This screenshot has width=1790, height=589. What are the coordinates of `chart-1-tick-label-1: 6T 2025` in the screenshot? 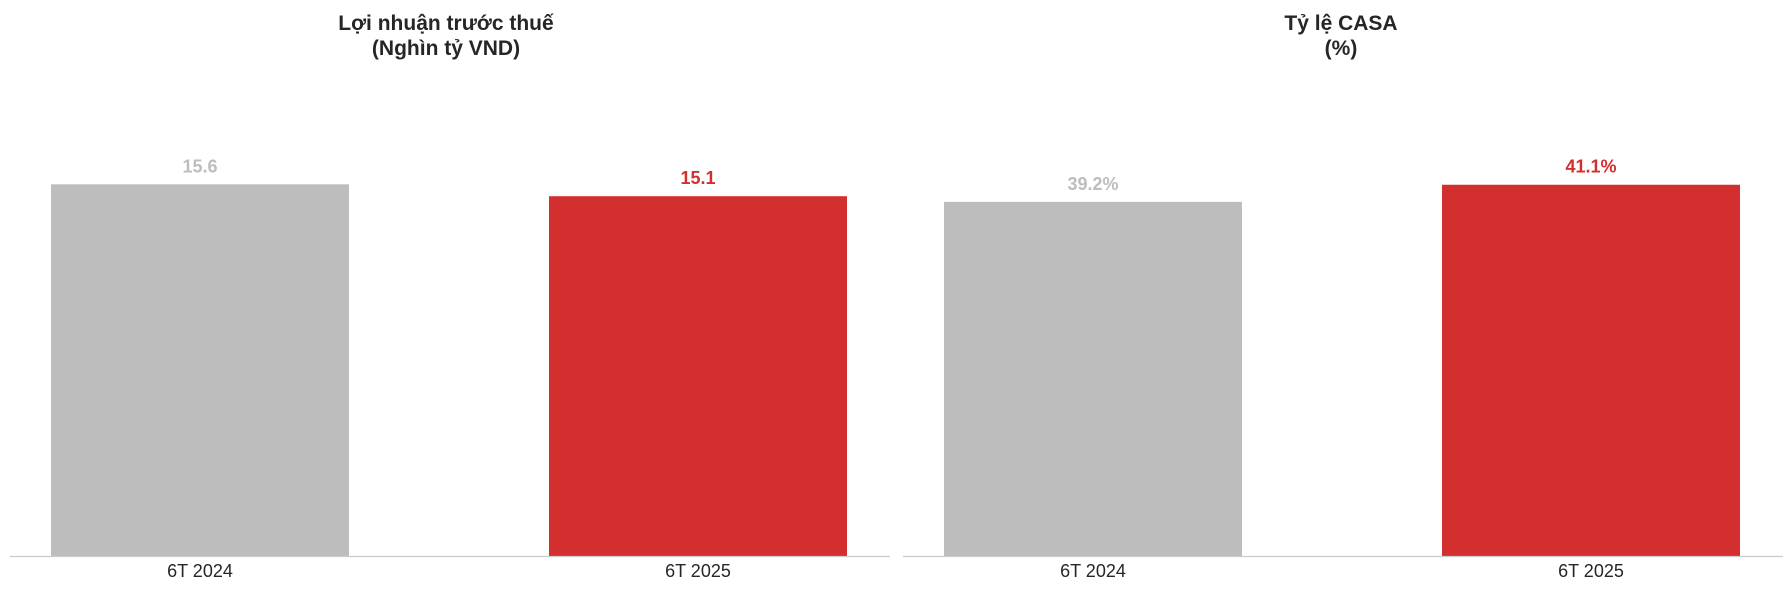 It's located at (1591, 571).